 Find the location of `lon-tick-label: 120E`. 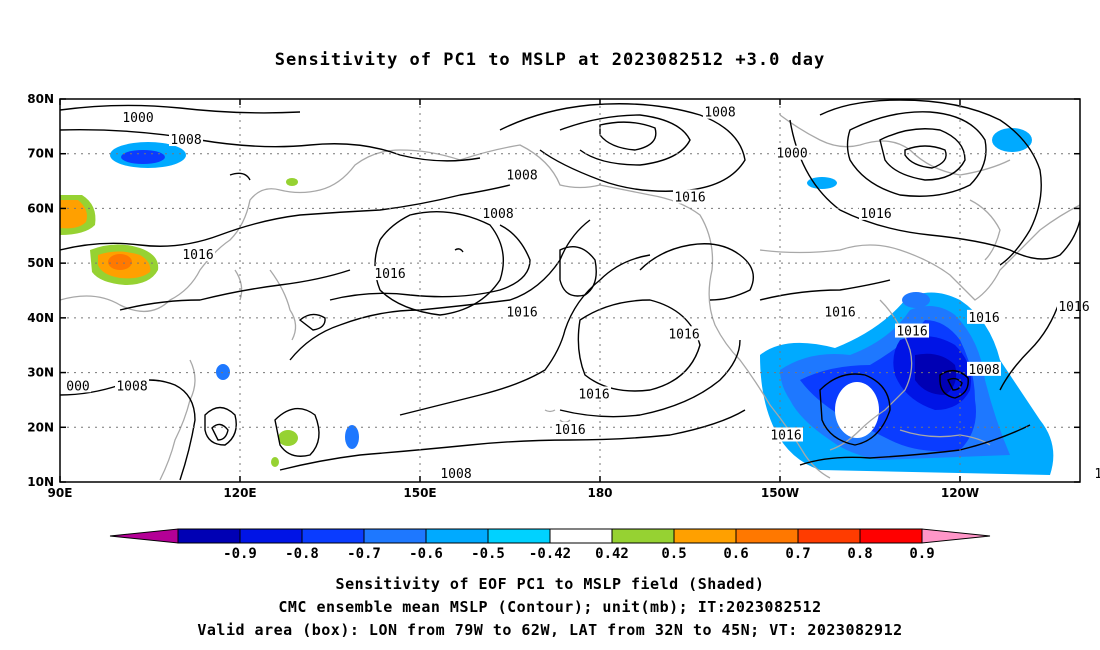

lon-tick-label: 120E is located at coordinates (239, 493).